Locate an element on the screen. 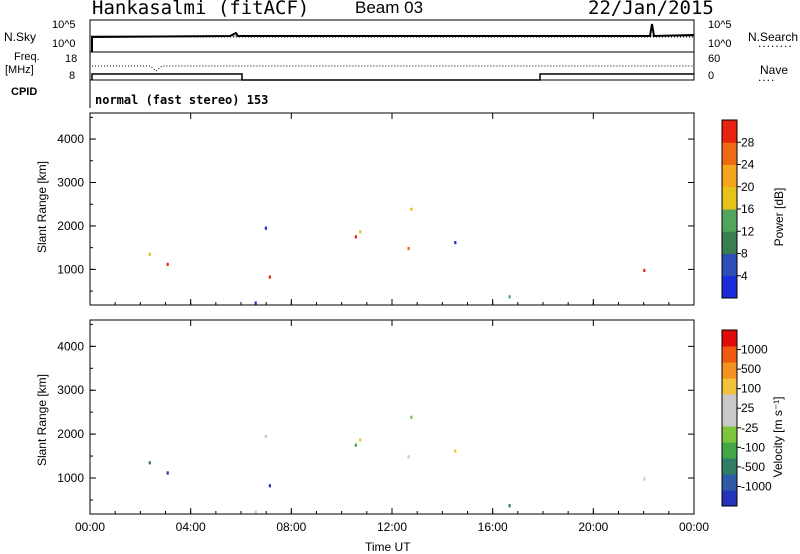  power-colorbar-tick-label: 8 is located at coordinates (744, 254).